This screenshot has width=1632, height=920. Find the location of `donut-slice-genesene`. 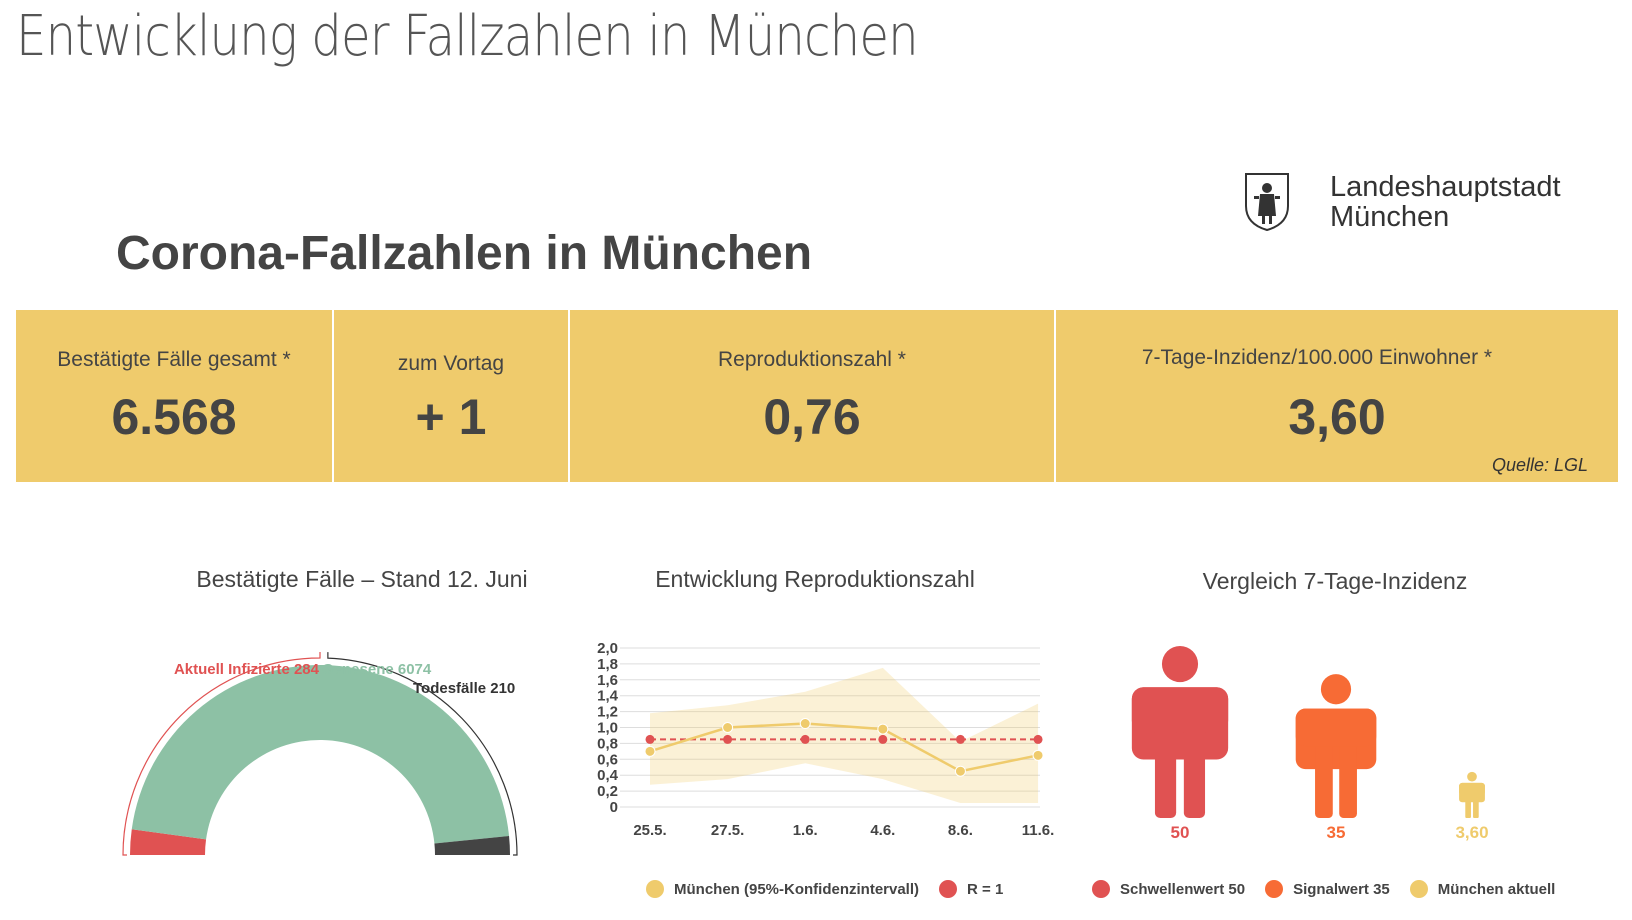

donut-slice-genesene is located at coordinates (320, 754).